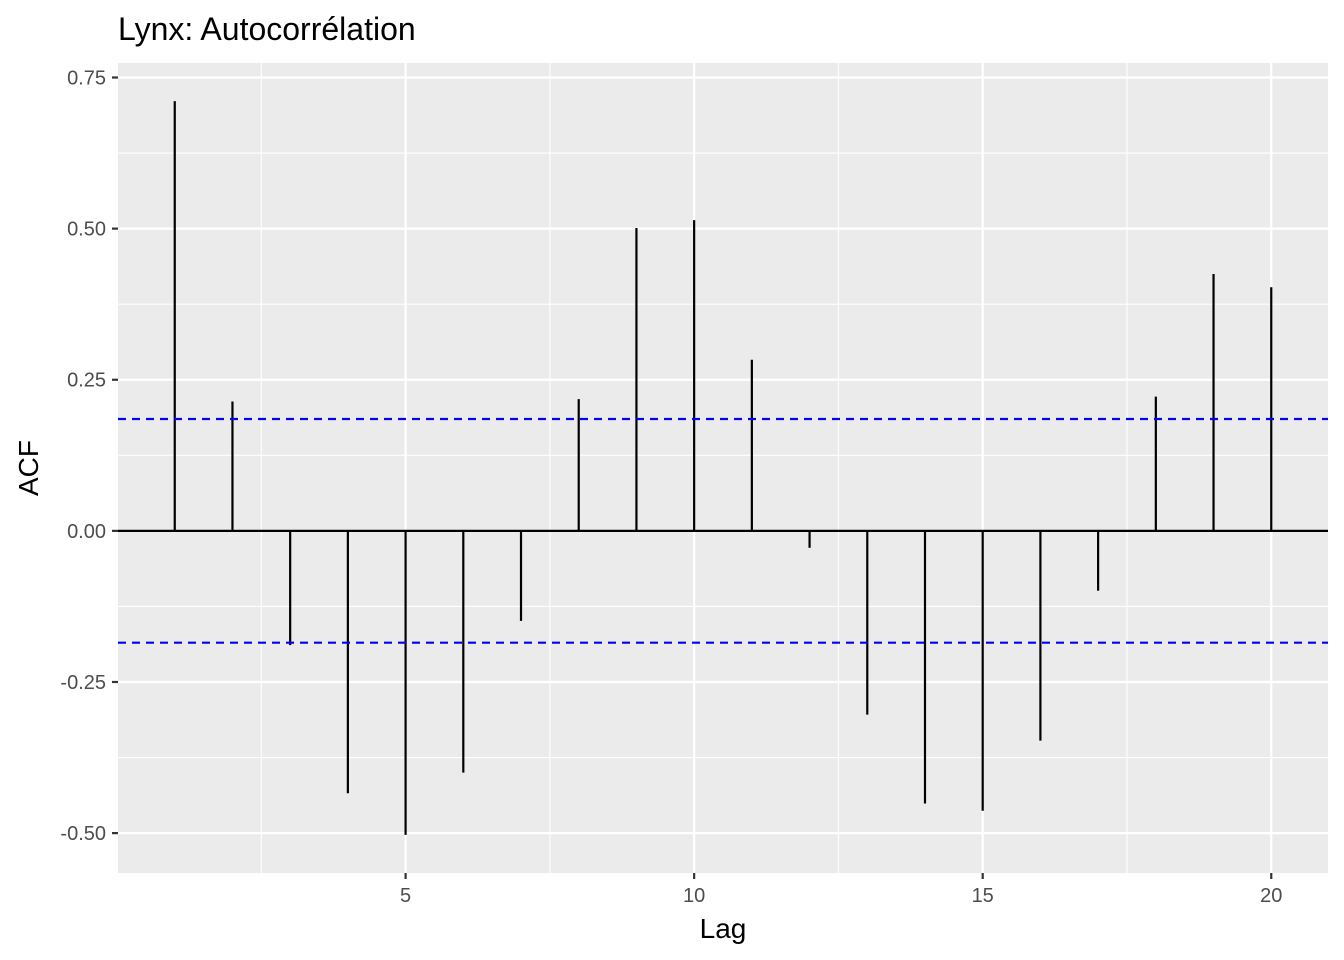  What do you see at coordinates (86, 230) in the screenshot?
I see `y-tick-label: 0.50` at bounding box center [86, 230].